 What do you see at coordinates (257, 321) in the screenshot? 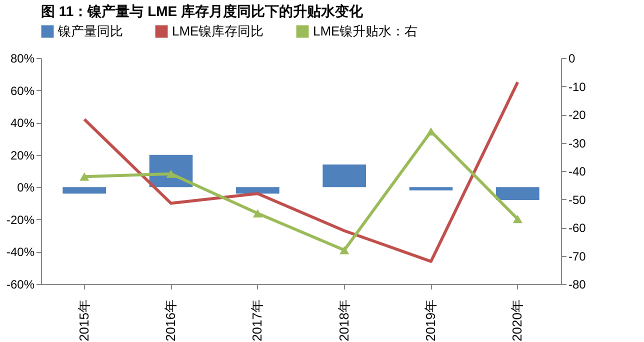
I see `x-tick-label: 2017年` at bounding box center [257, 321].